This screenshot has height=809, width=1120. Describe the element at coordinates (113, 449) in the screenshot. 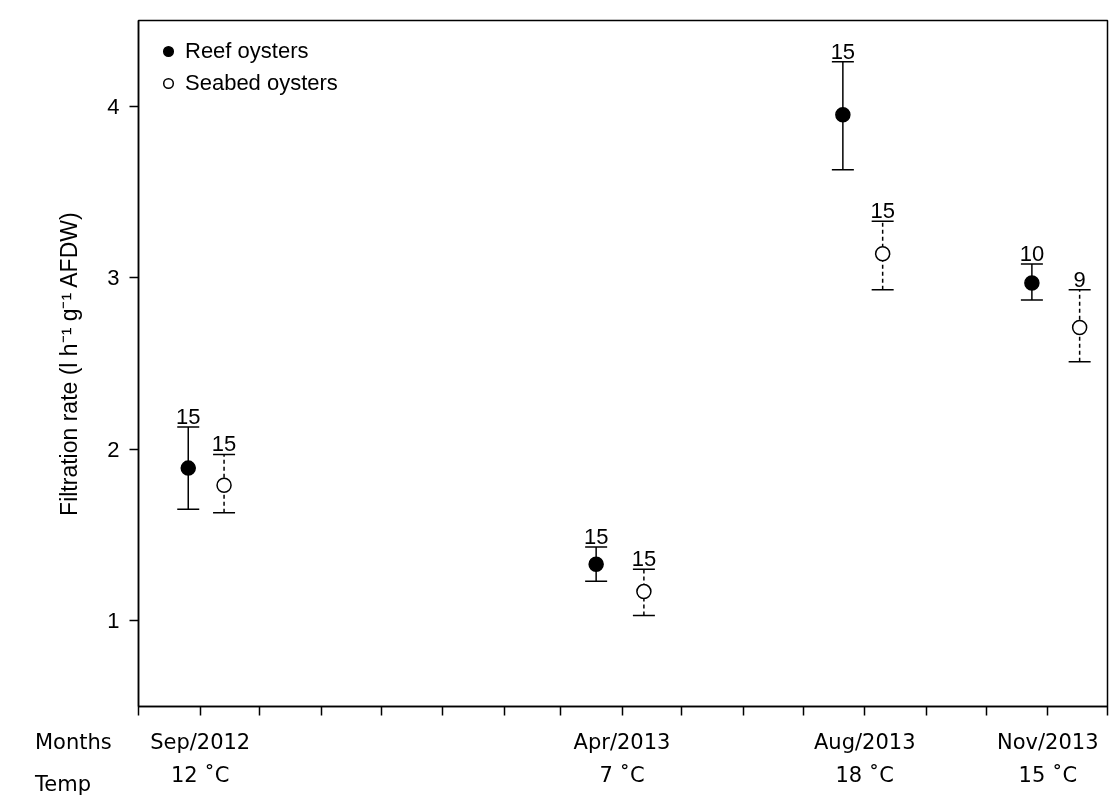

I see `y-tick-label: 2` at that location.